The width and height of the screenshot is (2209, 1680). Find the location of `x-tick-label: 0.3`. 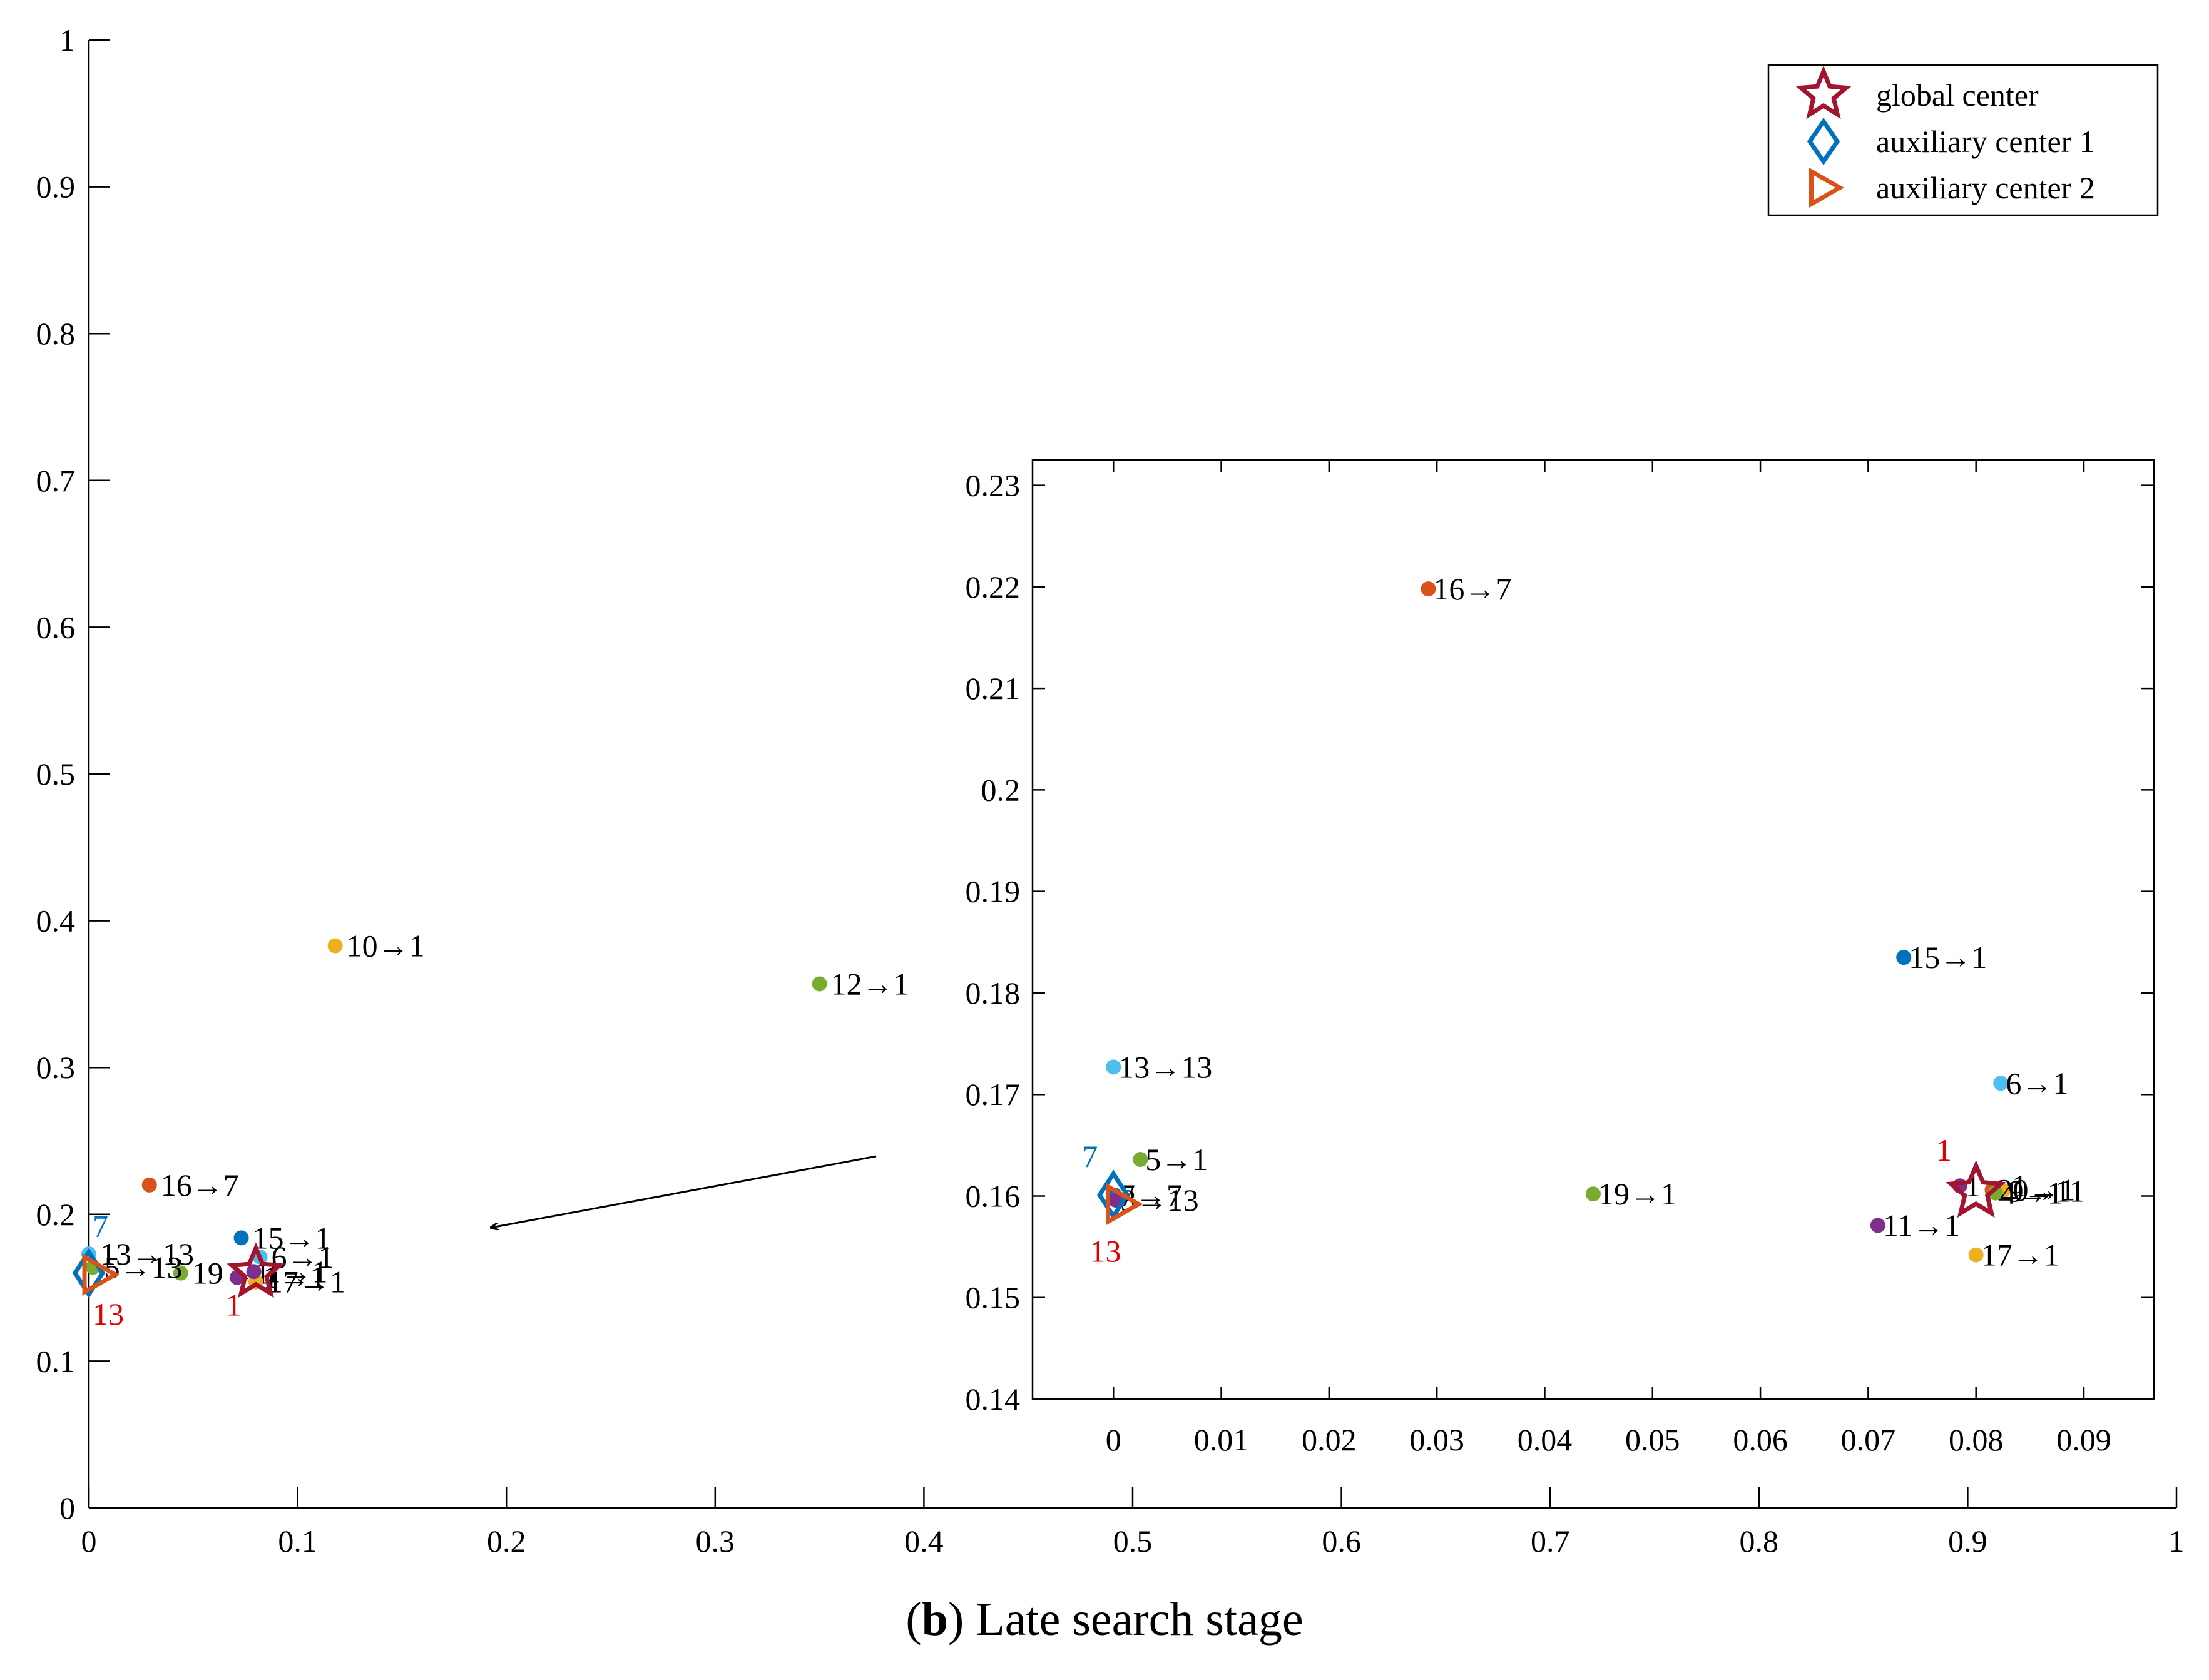

x-tick-label: 0.3 is located at coordinates (716, 1541).